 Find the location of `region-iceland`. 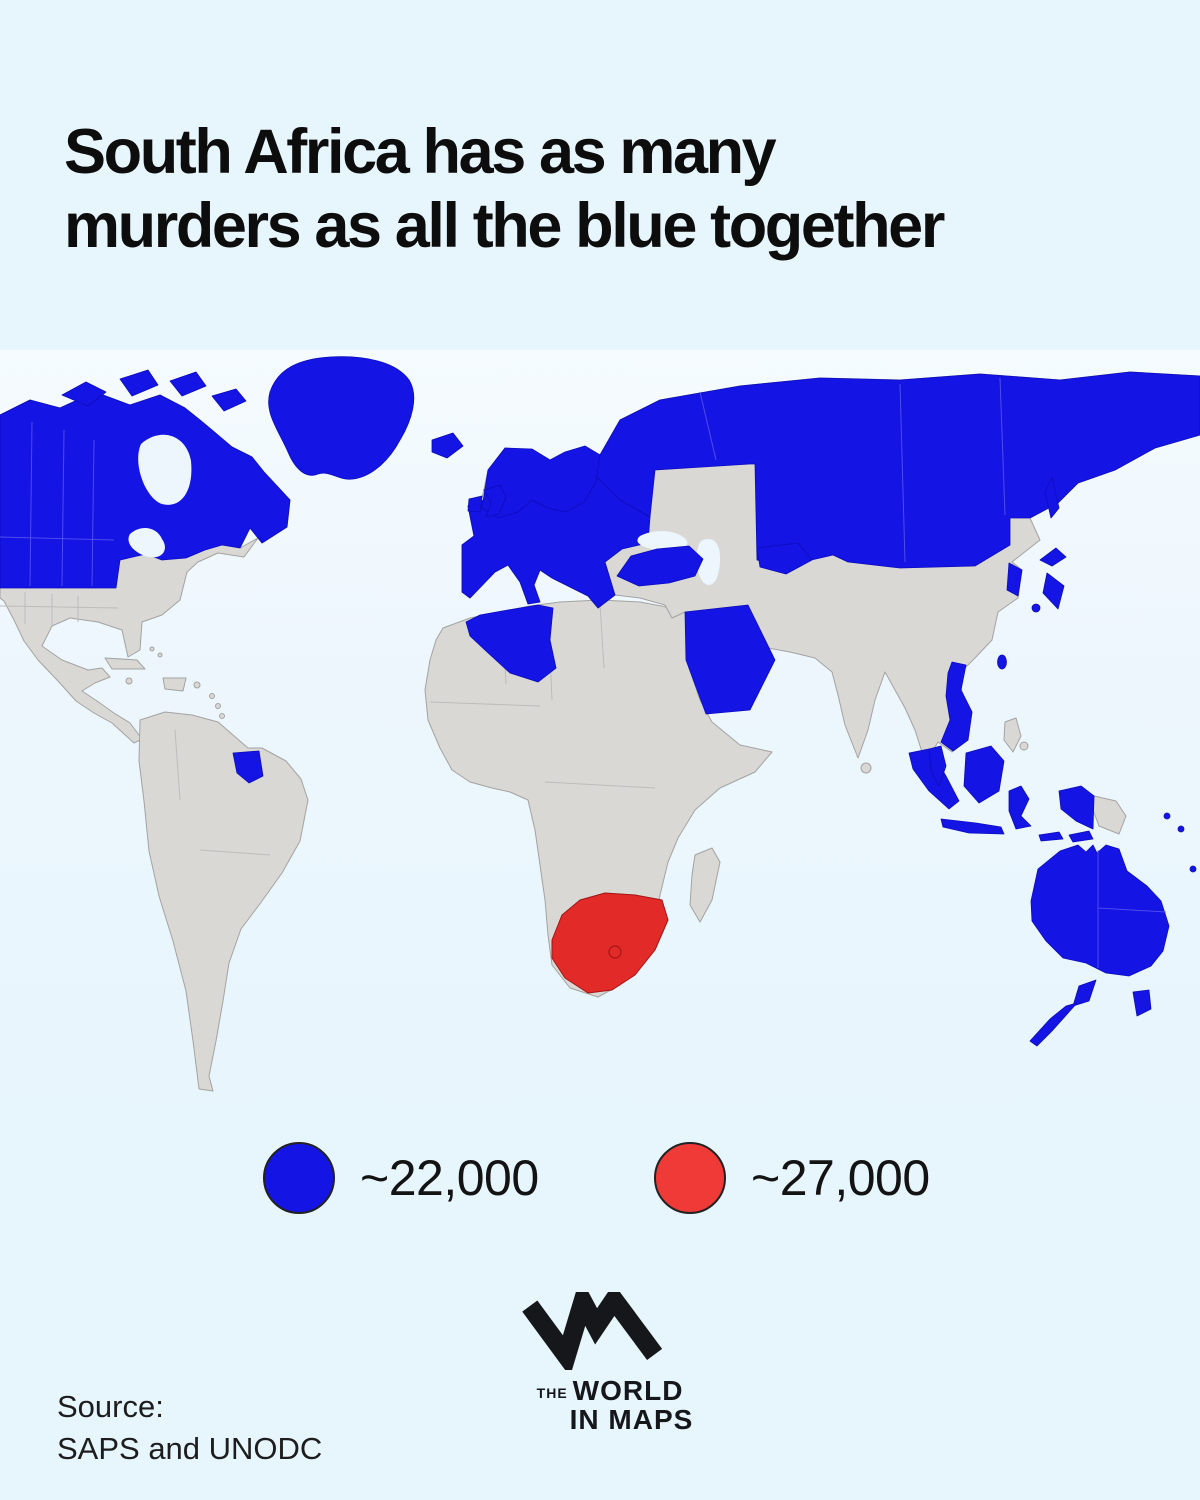

region-iceland is located at coordinates (447, 445).